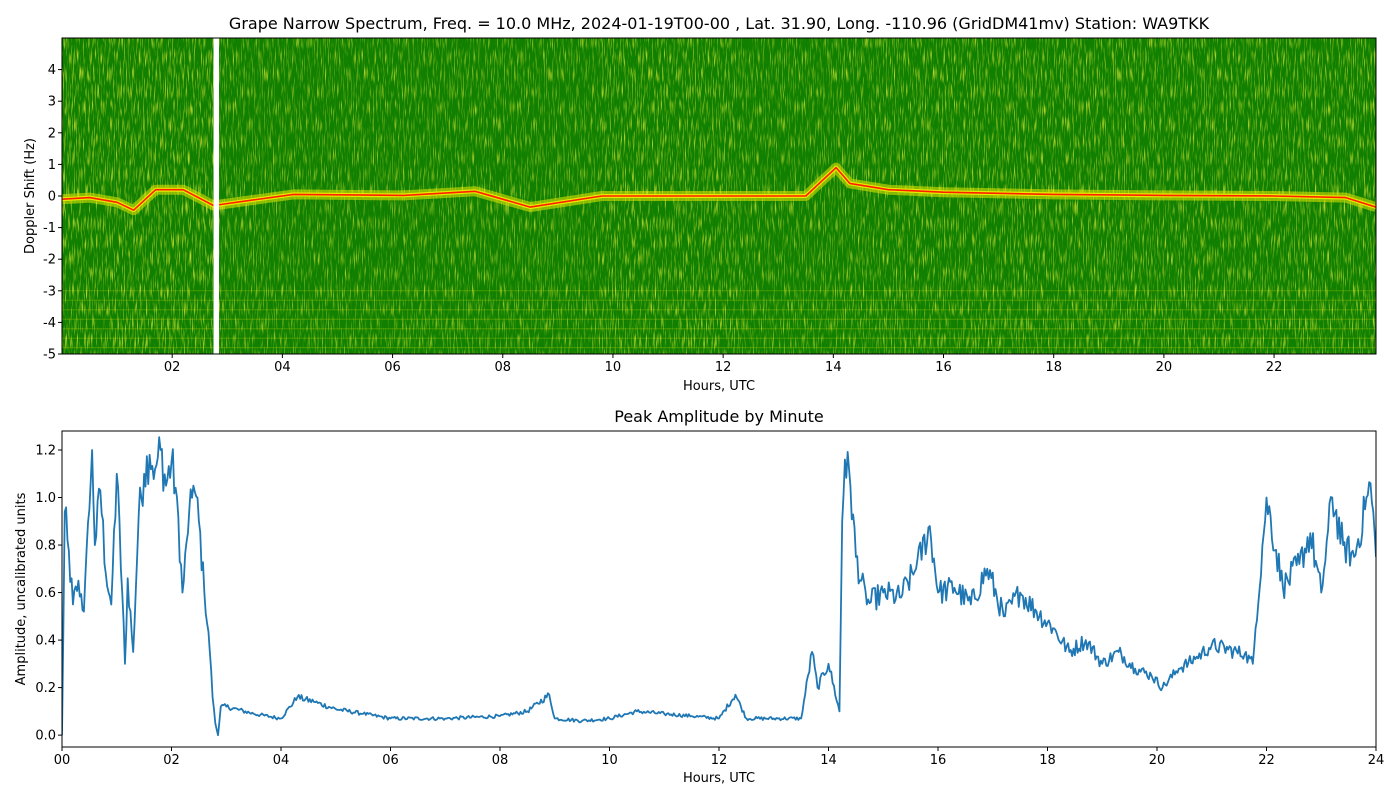  What do you see at coordinates (216, 196) in the screenshot?
I see `spectrogram-data-gap` at bounding box center [216, 196].